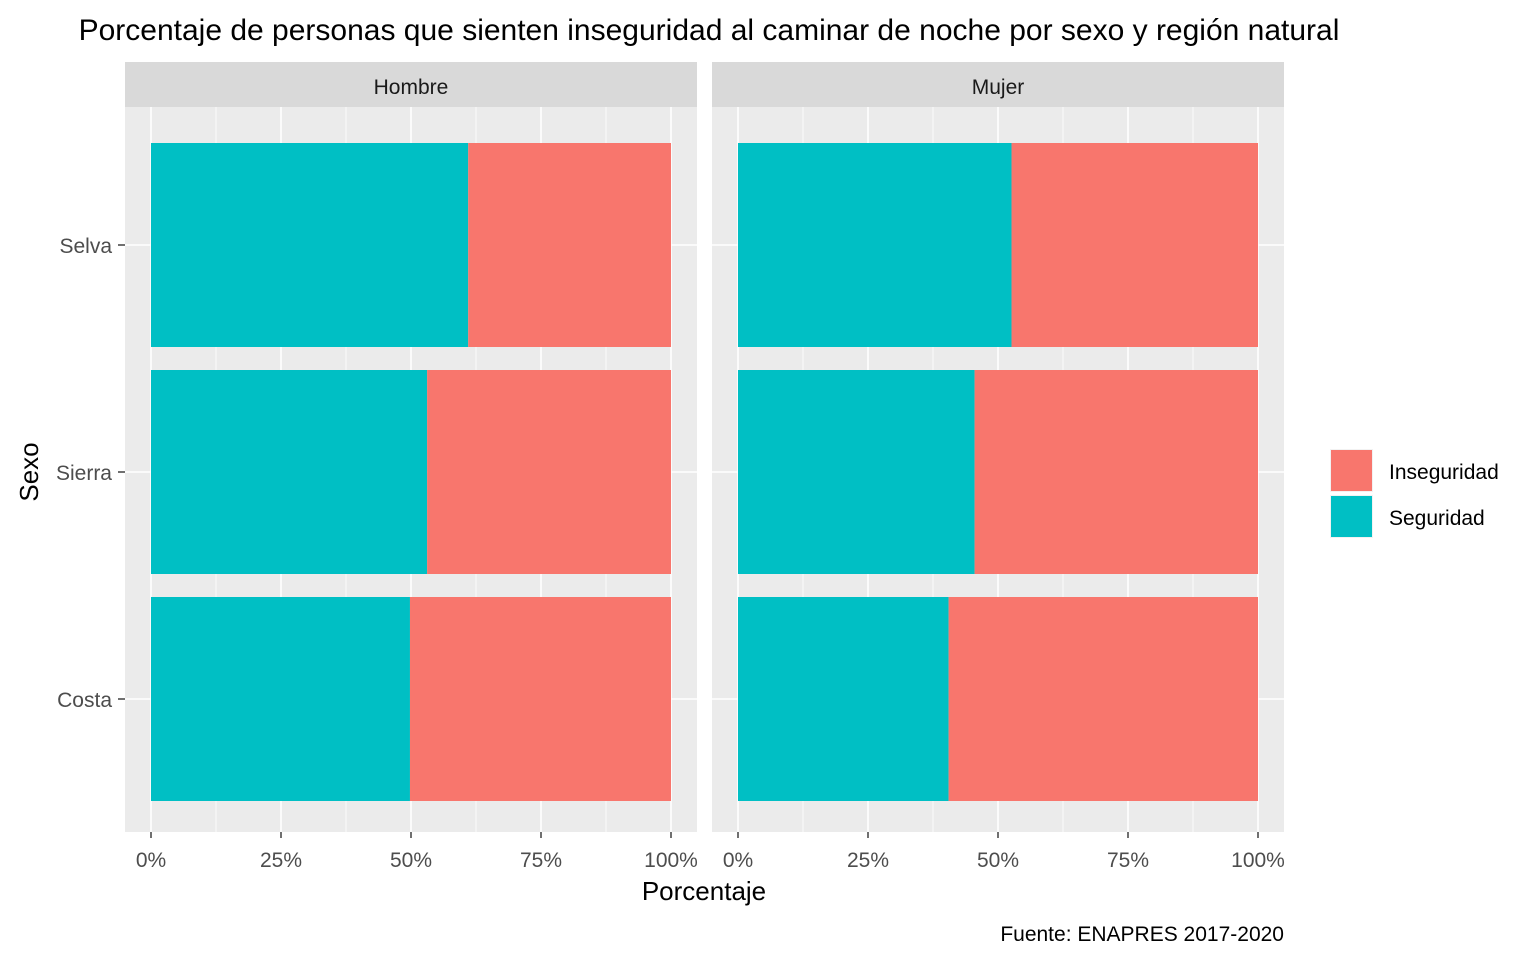 The width and height of the screenshot is (1536, 960). What do you see at coordinates (1142, 934) in the screenshot?
I see `chart-caption: Fuente: ENAPRES 2017-2020` at bounding box center [1142, 934].